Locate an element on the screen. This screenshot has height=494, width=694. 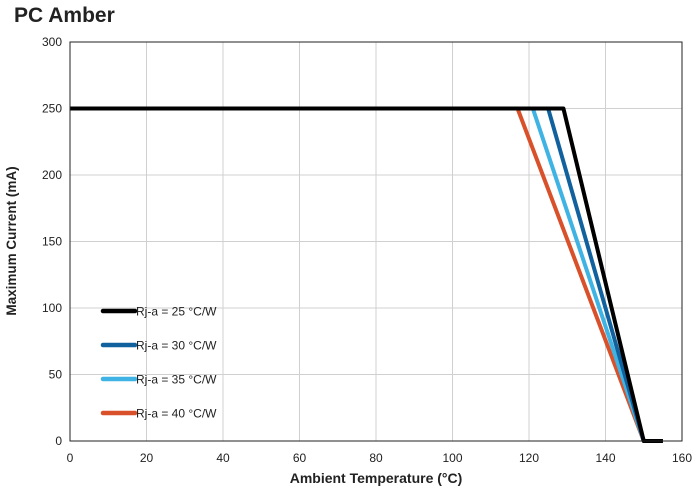
x-tick-label: 0 is located at coordinates (70, 458).